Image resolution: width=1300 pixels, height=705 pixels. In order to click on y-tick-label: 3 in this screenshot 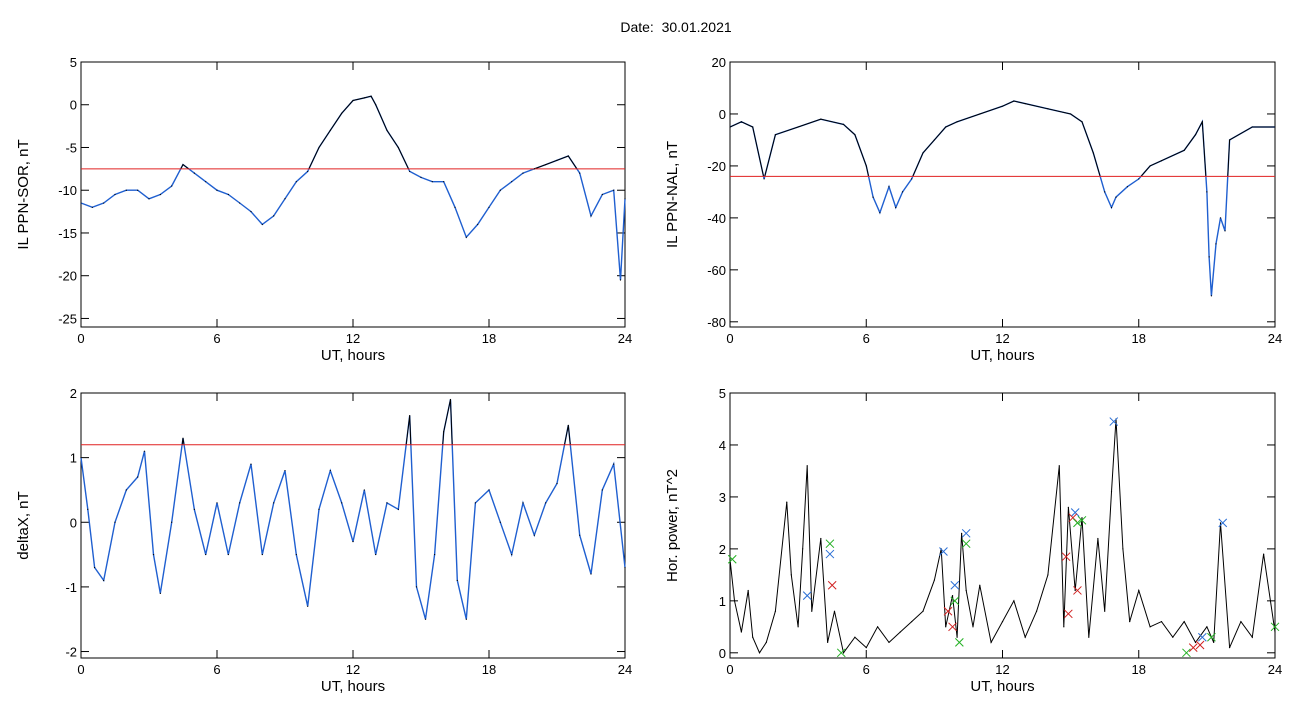, I will do `click(722, 497)`.